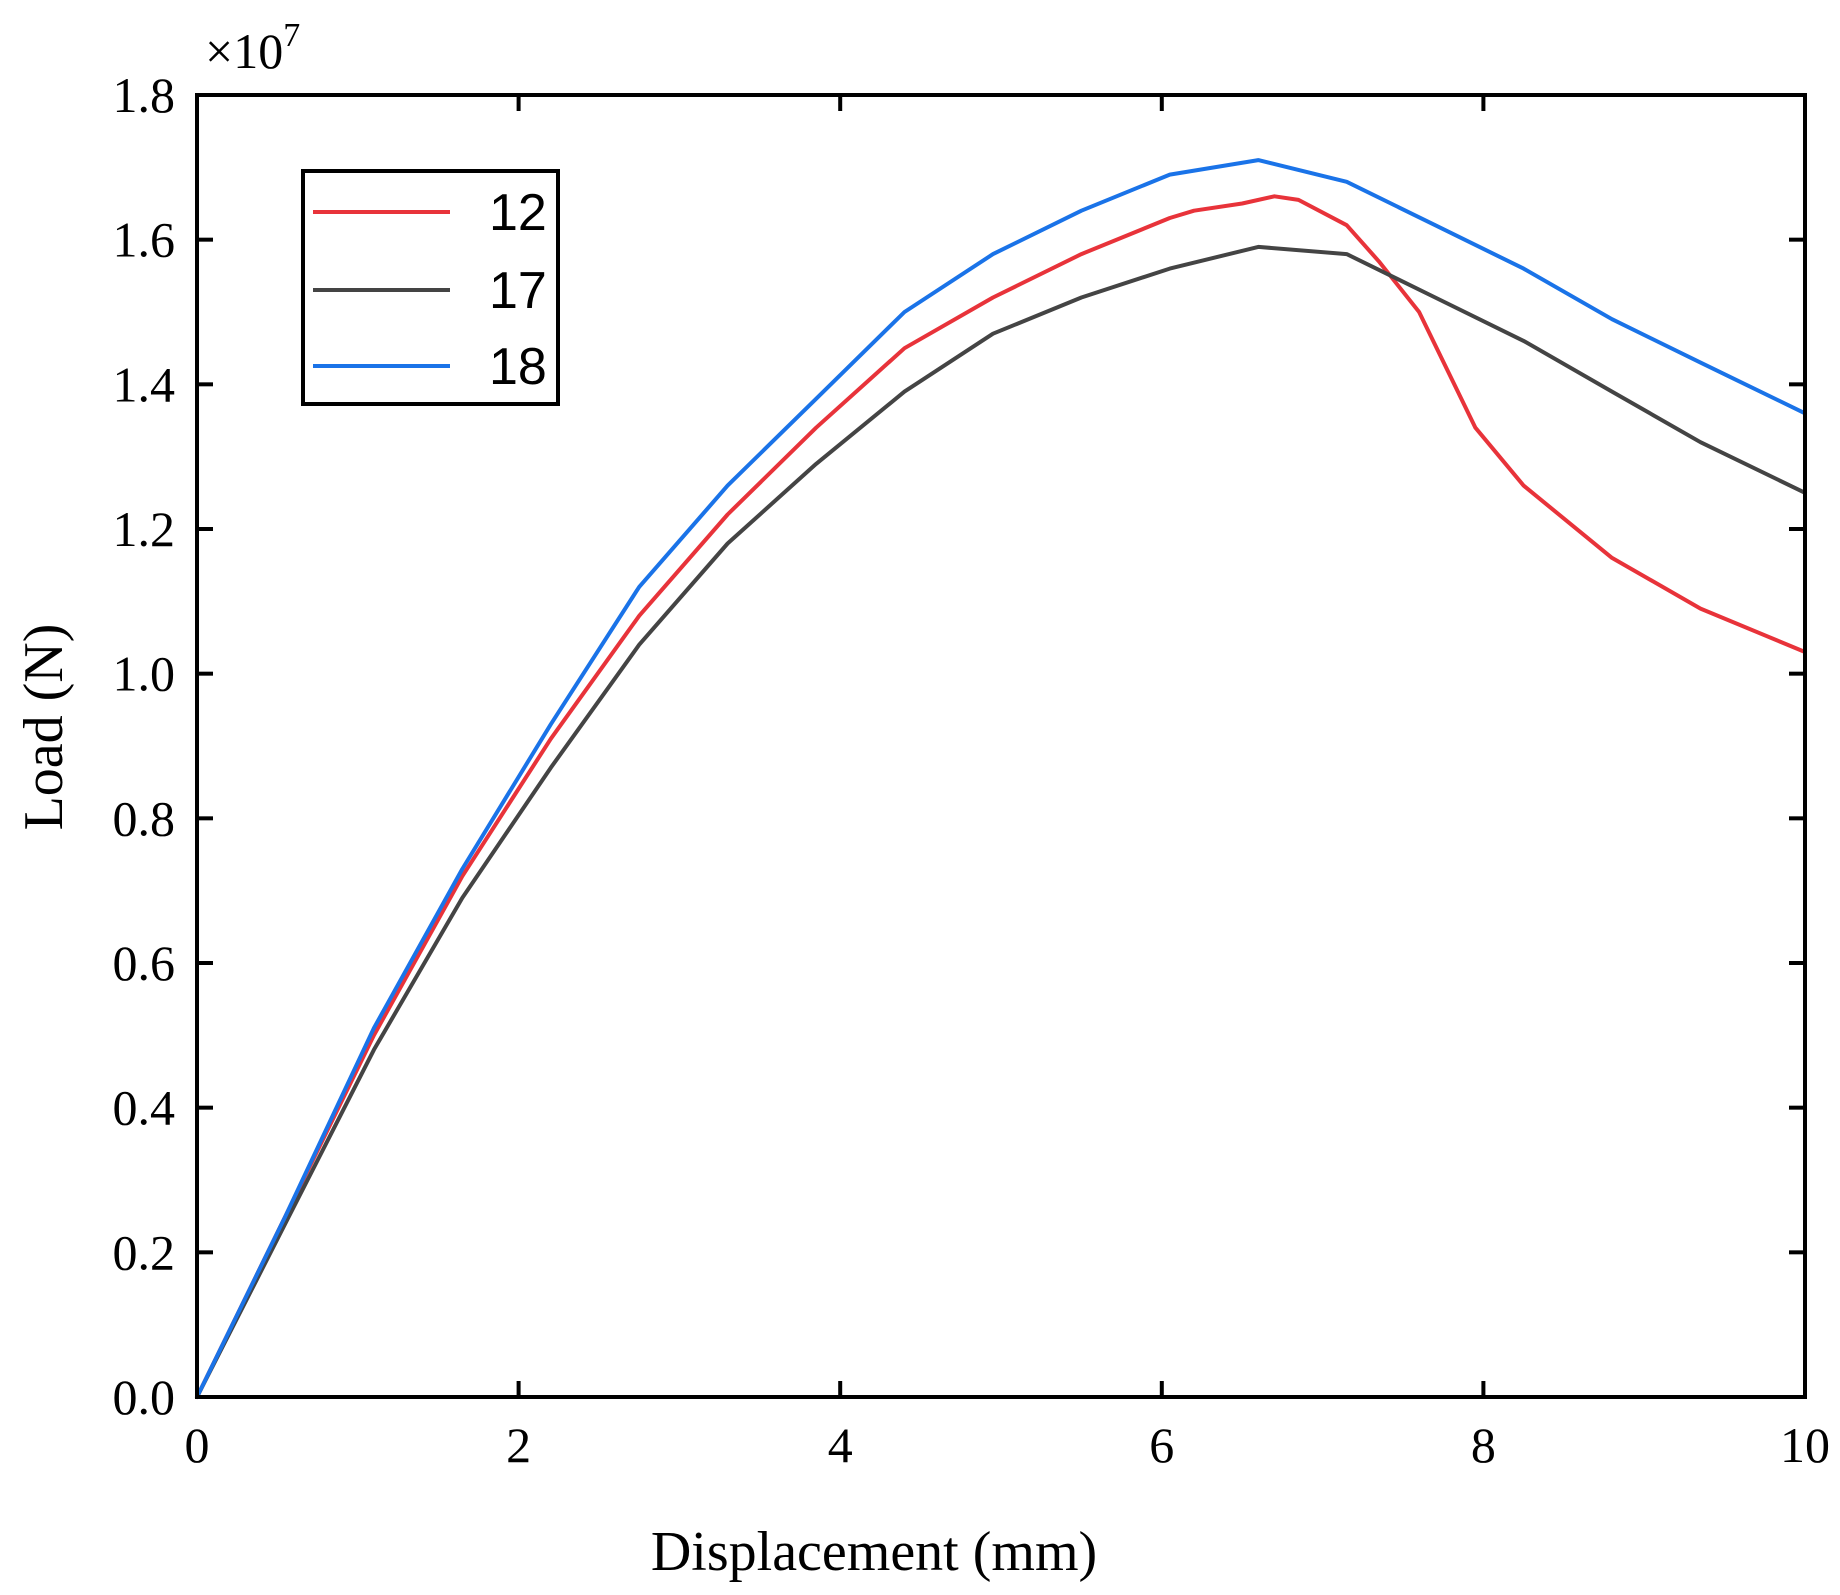  I want to click on y-multiplier-exponent: 7, so click(291, 35).